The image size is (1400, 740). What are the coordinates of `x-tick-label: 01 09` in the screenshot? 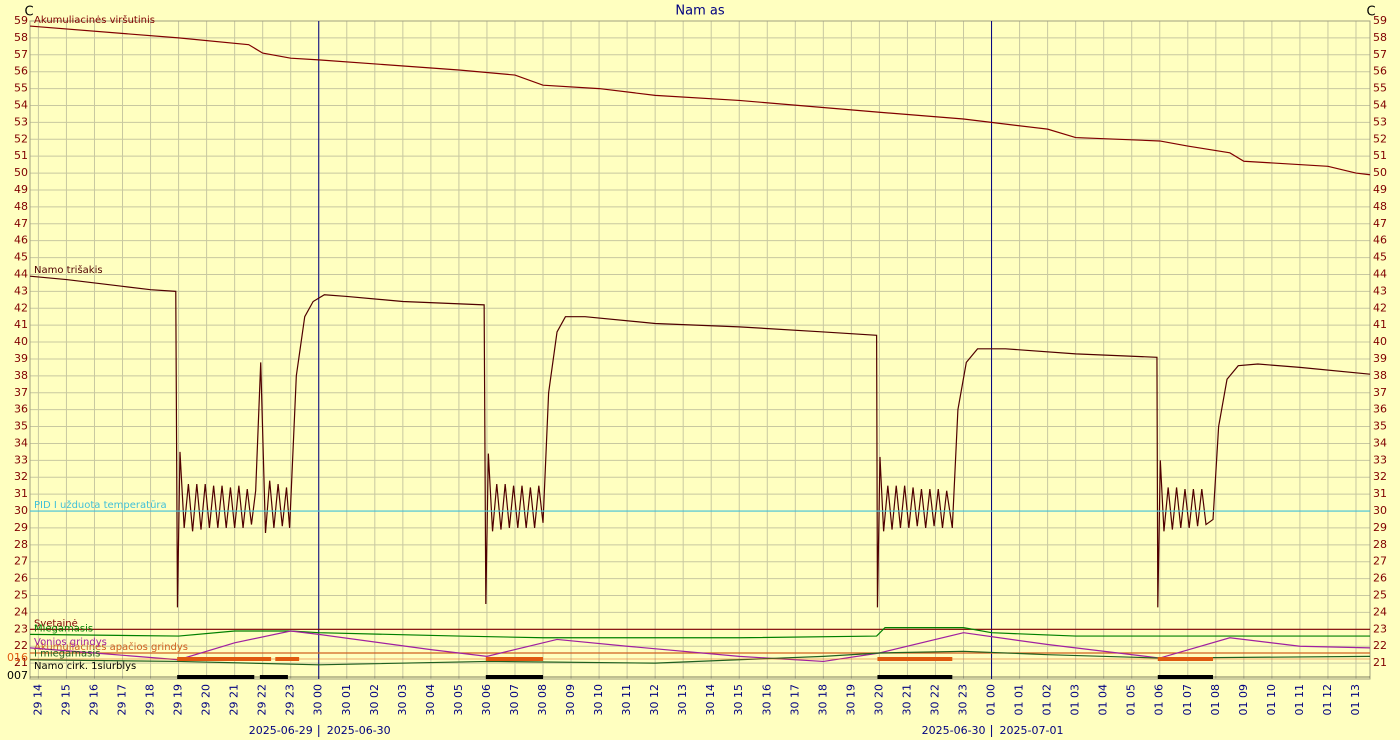 It's located at (1243, 700).